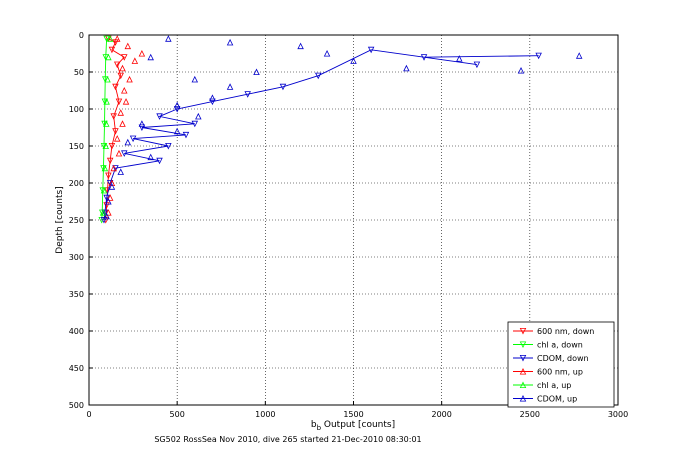  Describe the element at coordinates (76, 183) in the screenshot. I see `y-tick-label: 200` at that location.